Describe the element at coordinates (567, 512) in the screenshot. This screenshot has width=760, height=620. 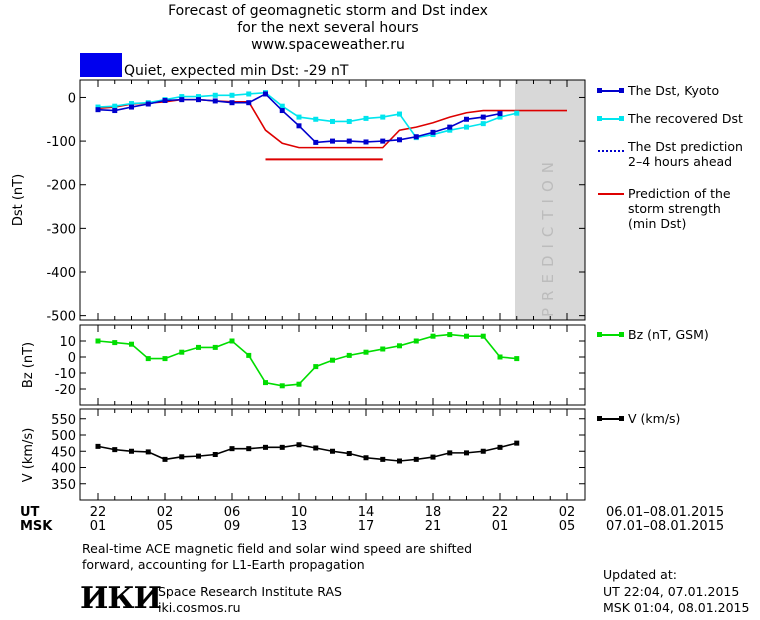
I see `ut-tick-label: 02` at that location.